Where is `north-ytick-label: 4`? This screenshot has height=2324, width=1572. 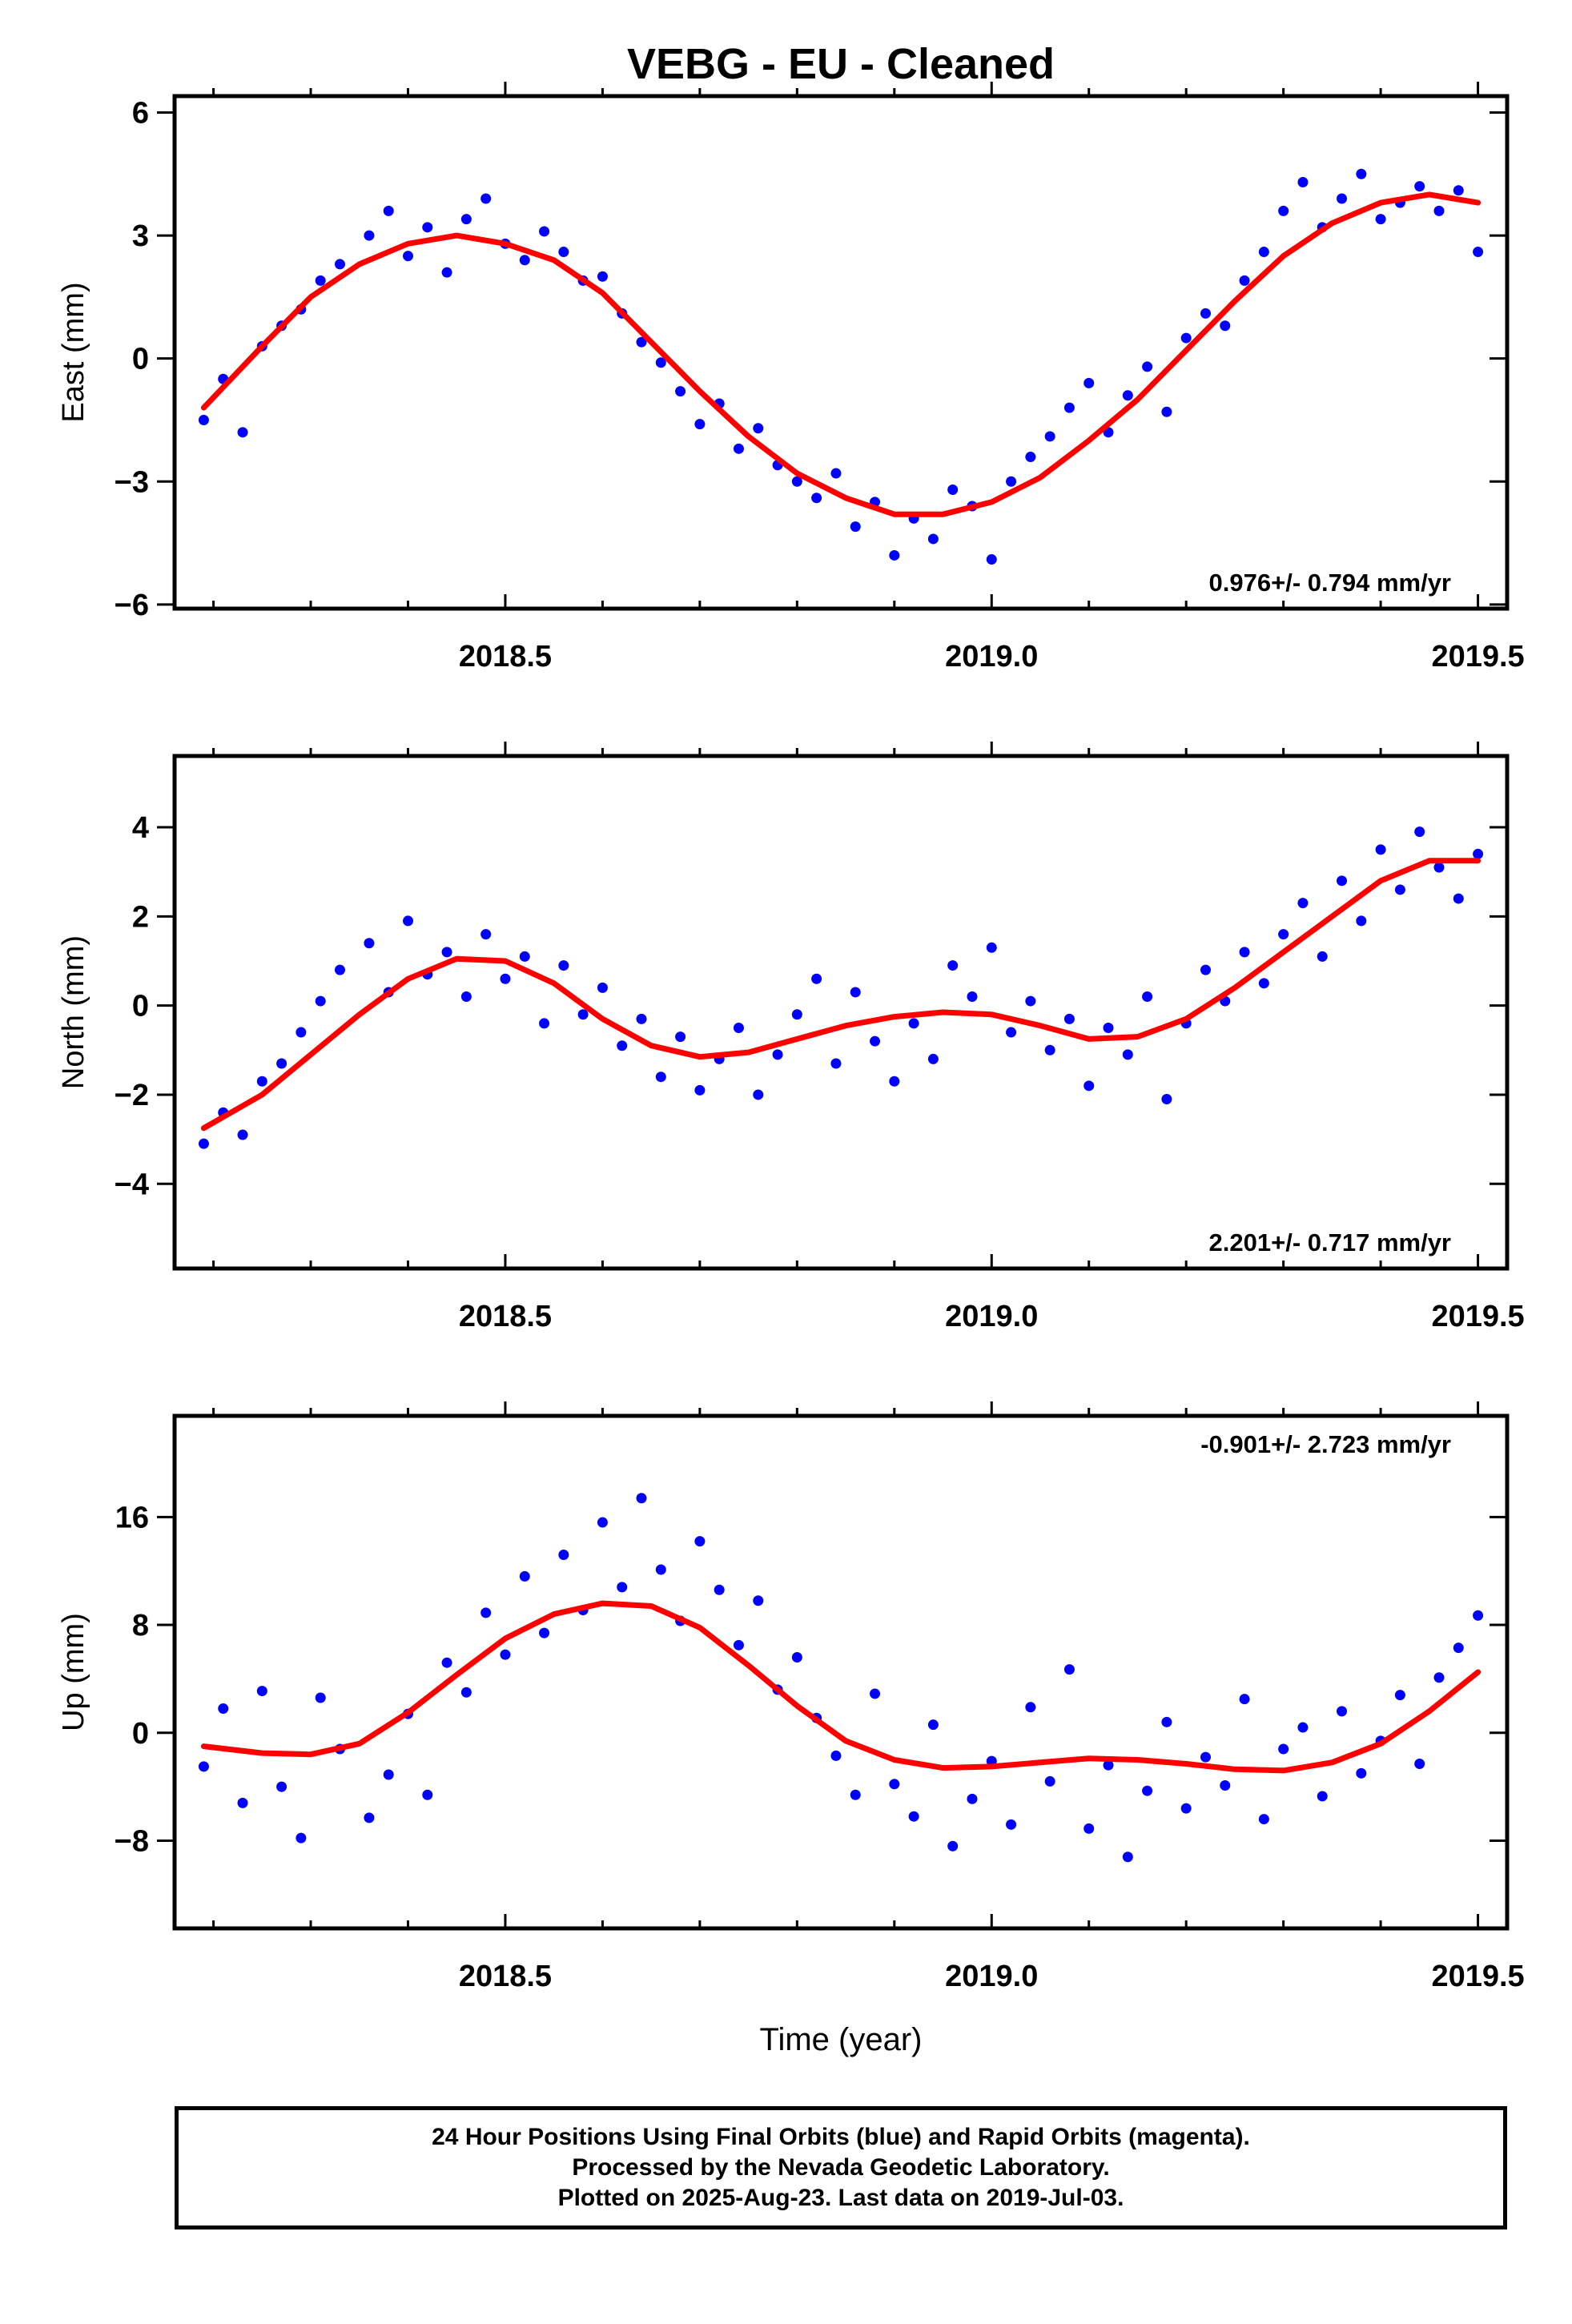
north-ytick-label: 4 is located at coordinates (140, 828).